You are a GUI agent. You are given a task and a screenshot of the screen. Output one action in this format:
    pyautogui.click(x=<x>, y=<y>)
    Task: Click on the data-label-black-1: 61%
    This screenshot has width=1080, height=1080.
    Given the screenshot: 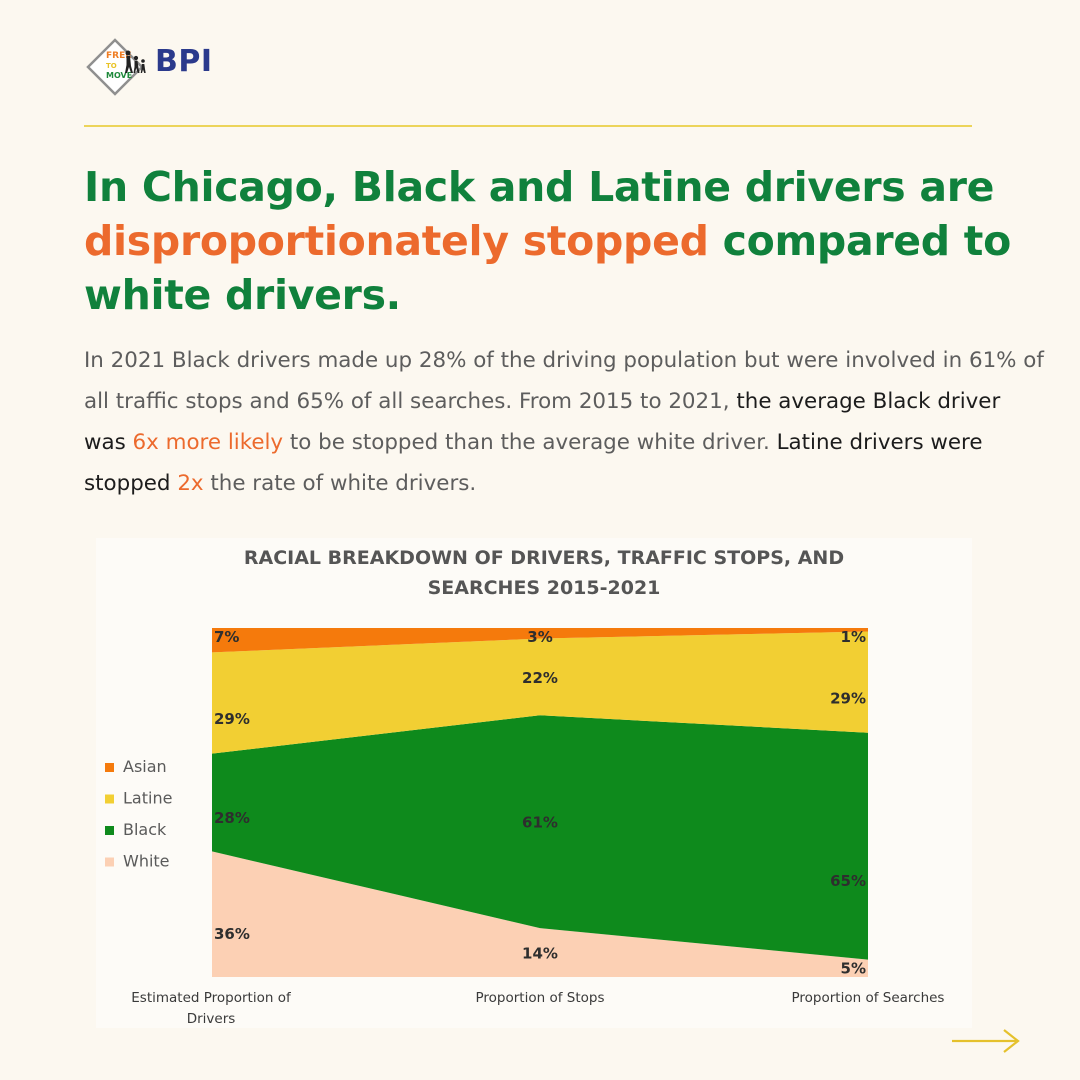 What is the action you would take?
    pyautogui.click(x=540, y=823)
    